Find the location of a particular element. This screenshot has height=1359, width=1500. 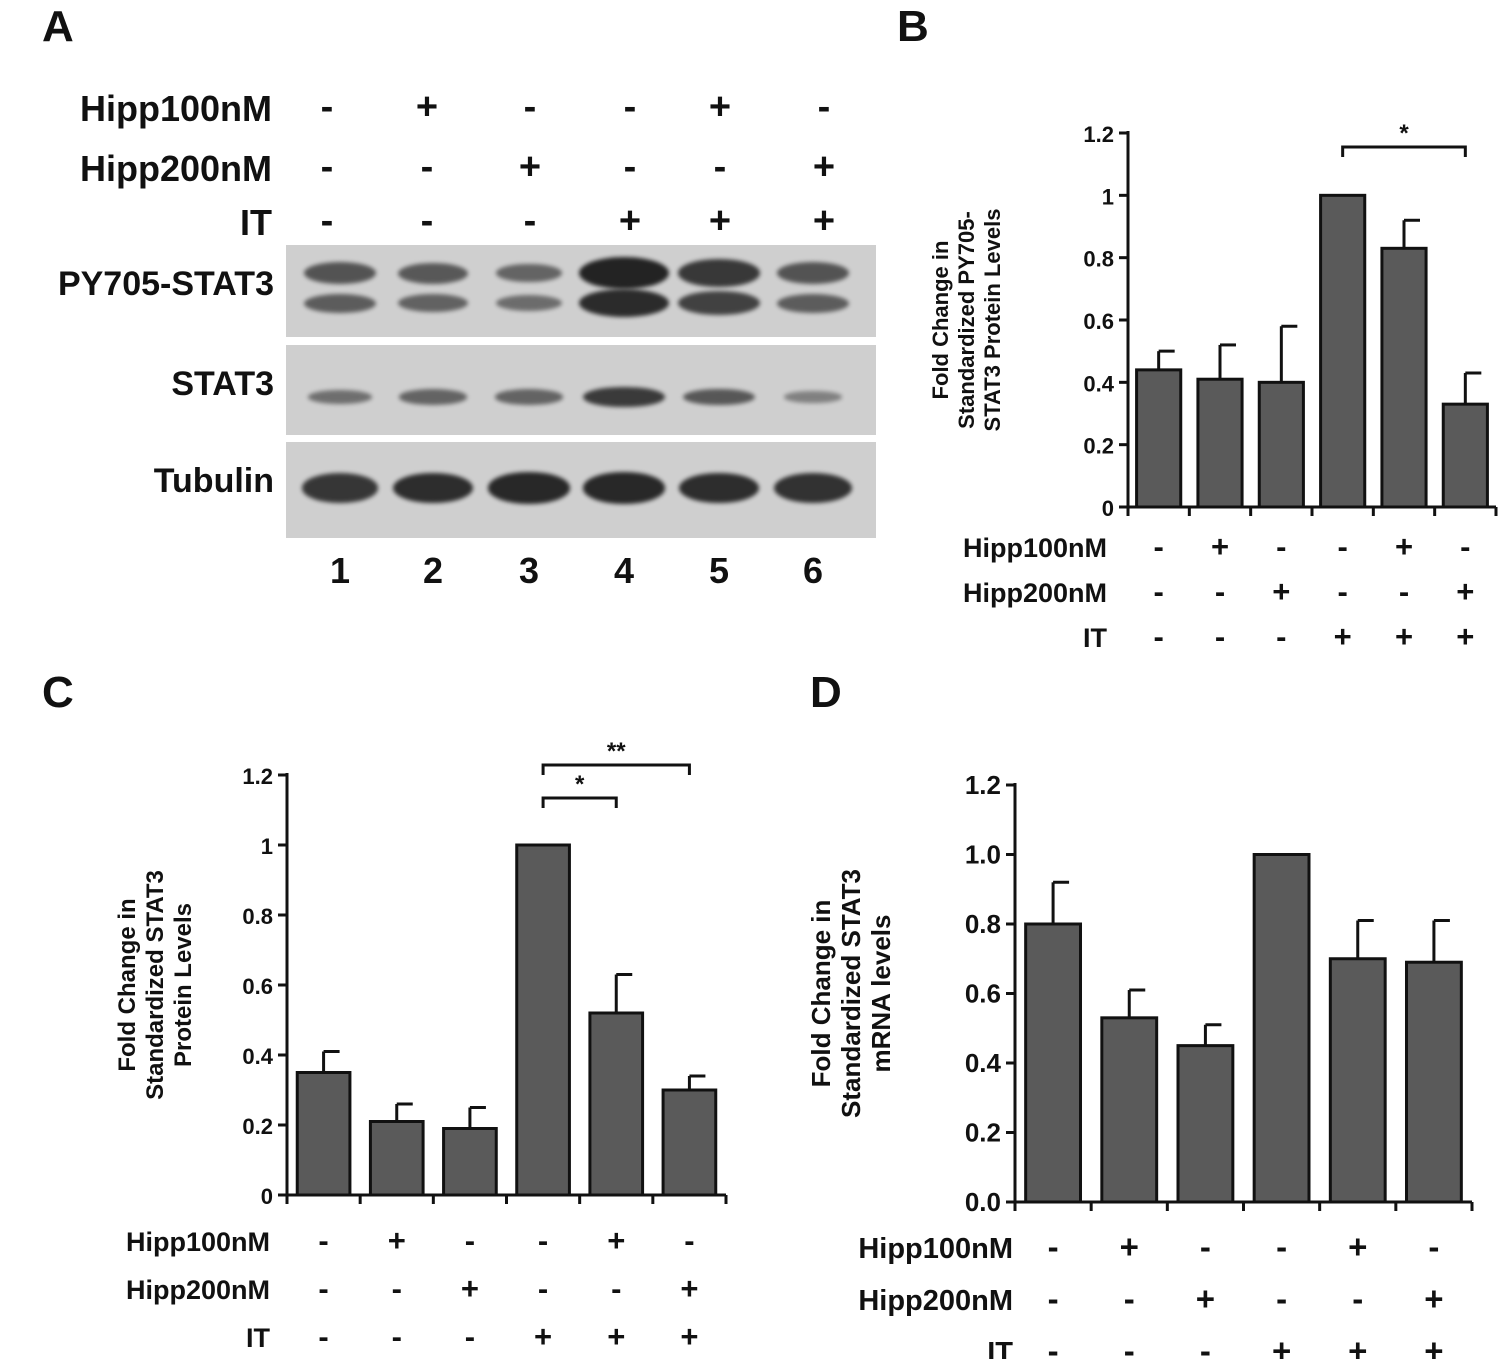

blot-stat3 is located at coordinates (581, 390).